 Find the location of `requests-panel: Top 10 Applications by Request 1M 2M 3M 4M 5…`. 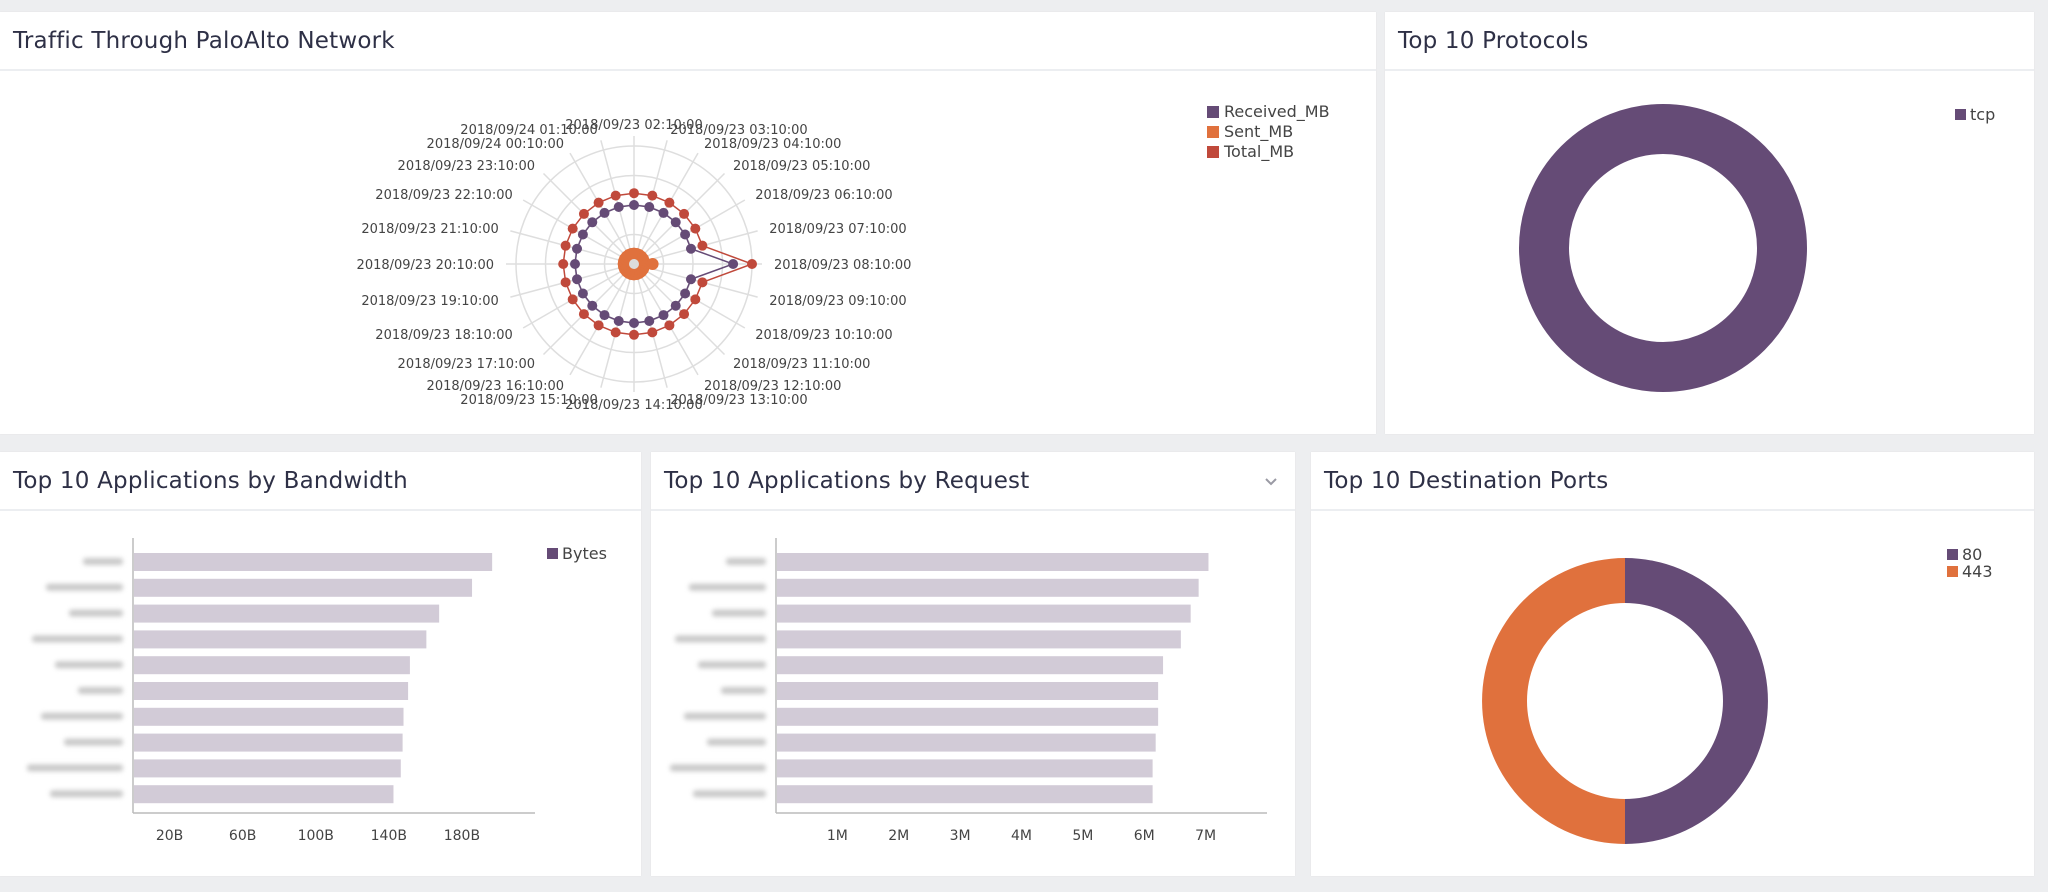

requests-panel: Top 10 Applications by Request 1M 2M 3M 4M 5… is located at coordinates (973, 664).